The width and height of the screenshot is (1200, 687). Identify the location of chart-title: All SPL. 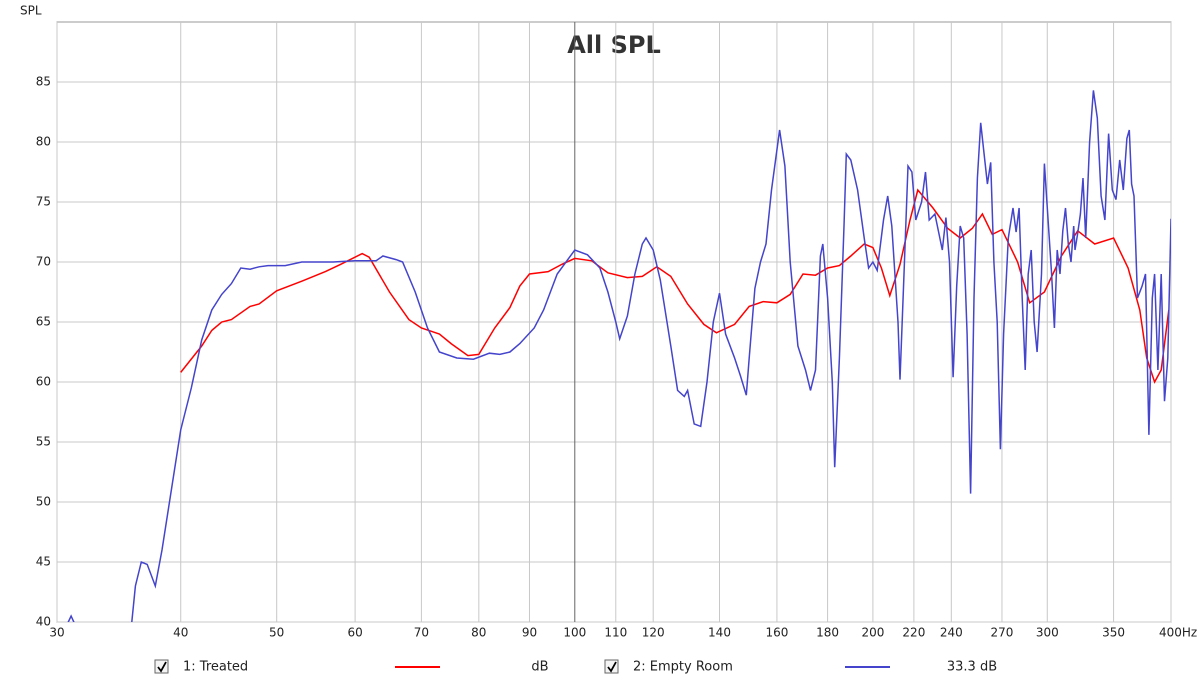
(614, 45).